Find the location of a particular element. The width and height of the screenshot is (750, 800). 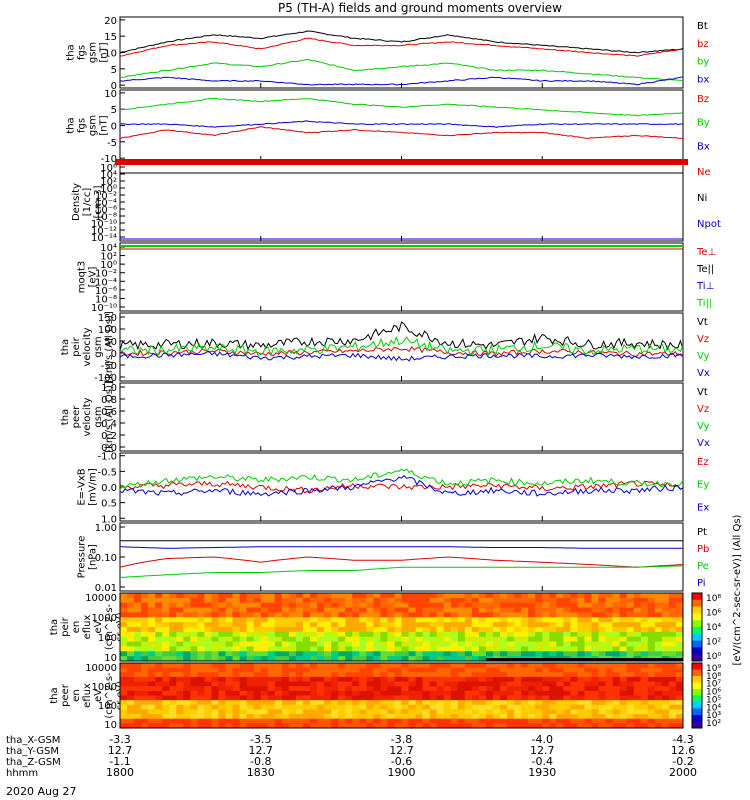

y-label-line: [eV] is located at coordinates (93, 277).